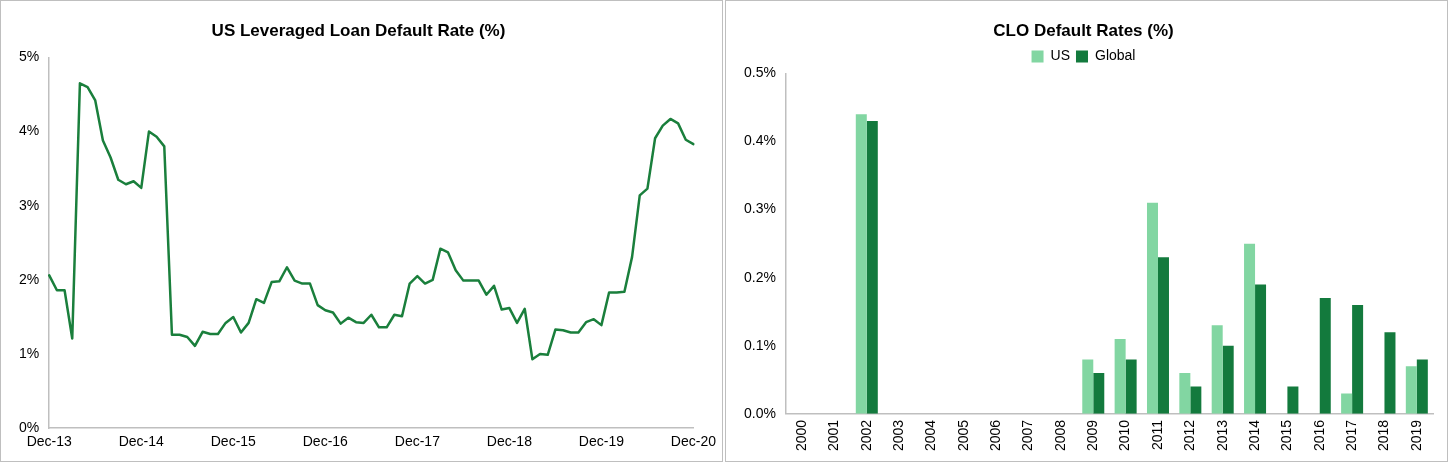 The image size is (1450, 464). Describe the element at coordinates (29, 56) in the screenshot. I see `y-tick-label: 5%` at that location.